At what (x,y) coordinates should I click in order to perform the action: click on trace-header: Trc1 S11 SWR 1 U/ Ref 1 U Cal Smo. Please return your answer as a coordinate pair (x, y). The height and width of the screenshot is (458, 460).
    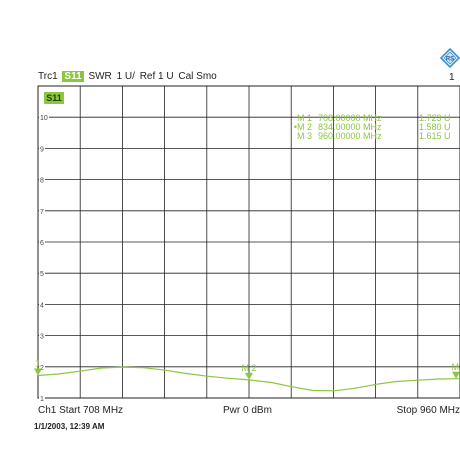
    Looking at the image, I should click on (128, 76).